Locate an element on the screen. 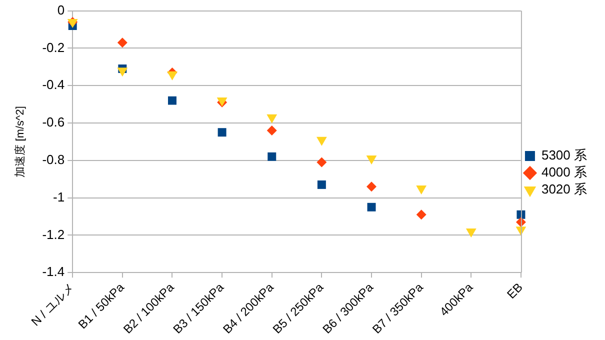 The width and height of the screenshot is (605, 340). legend-label: 3020 系 is located at coordinates (564, 189).